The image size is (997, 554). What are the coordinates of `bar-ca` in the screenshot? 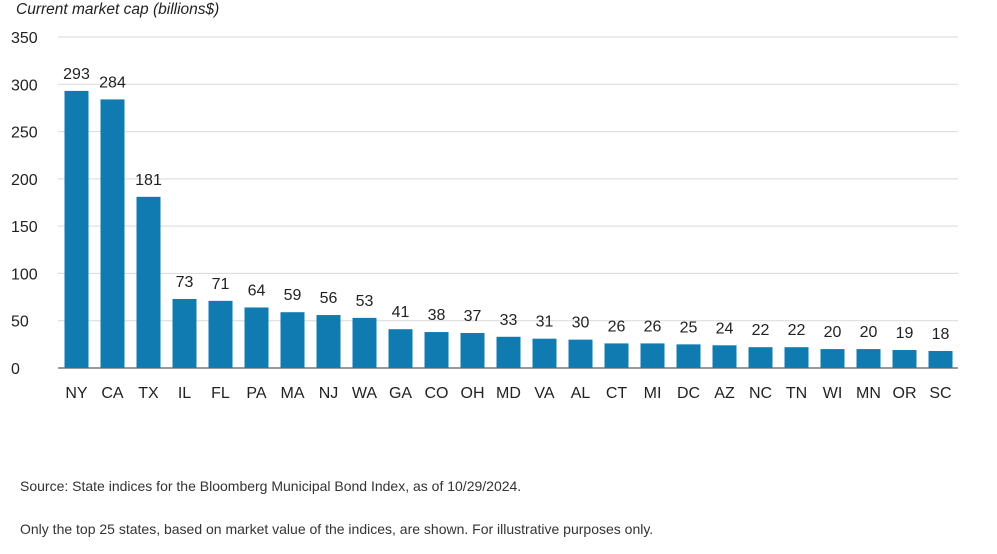 It's located at (112, 233).